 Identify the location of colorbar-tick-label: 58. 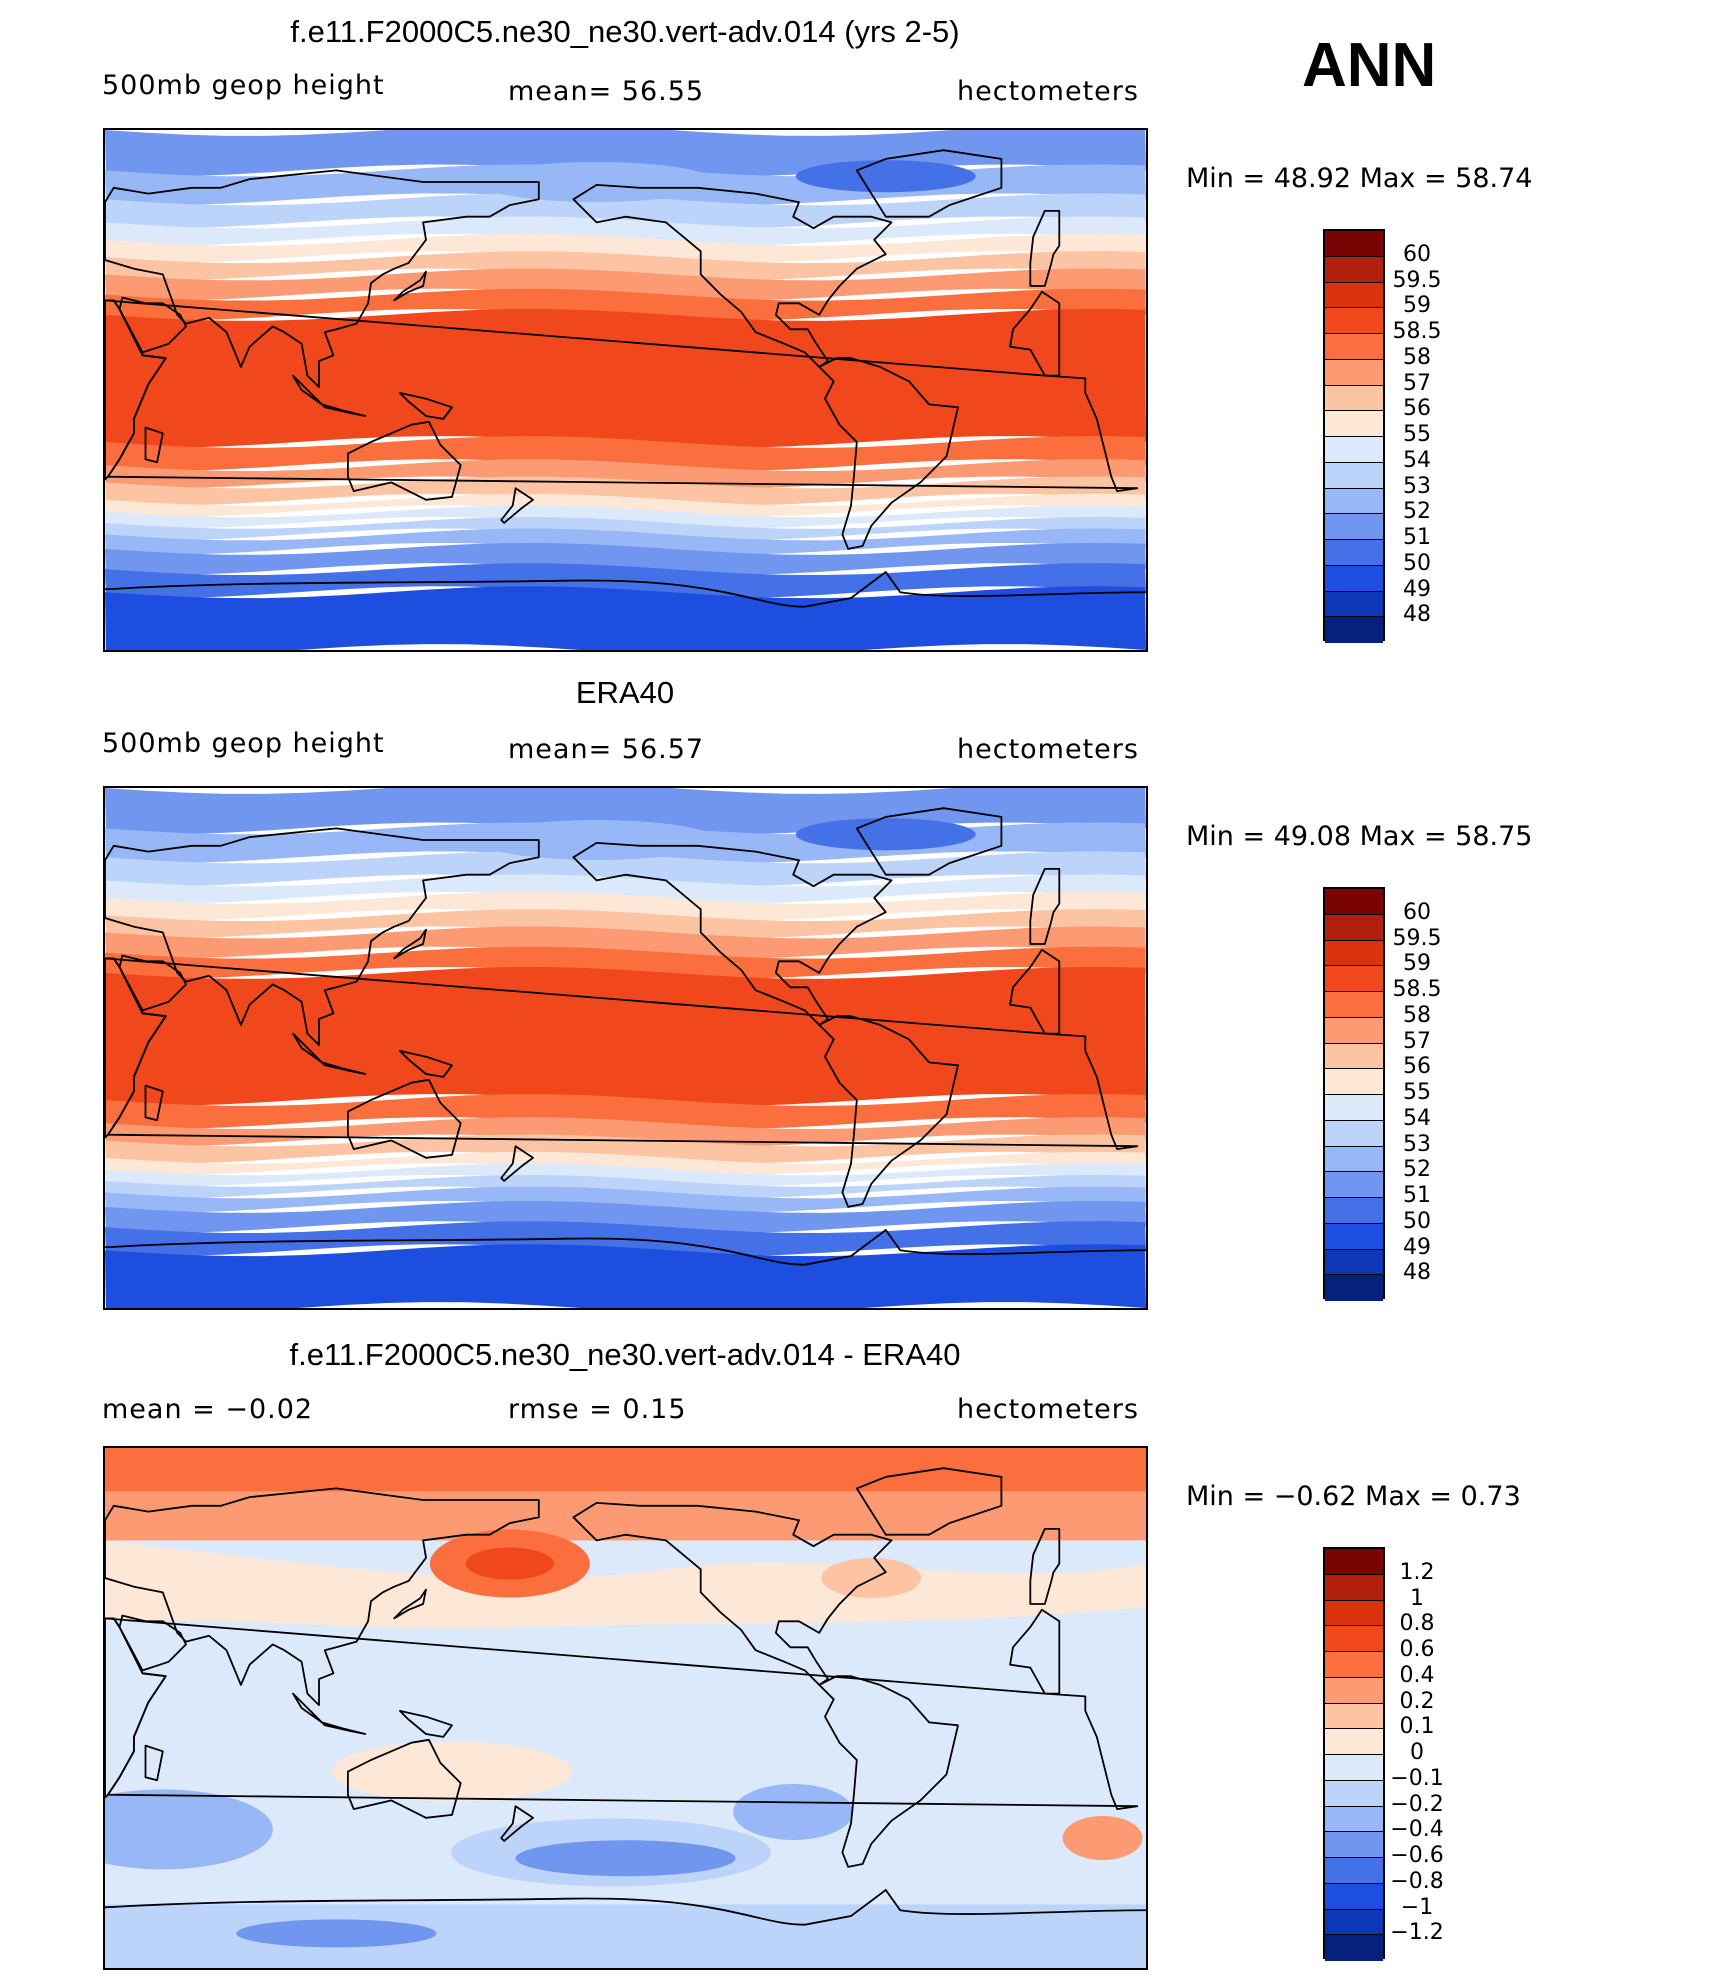
(1417, 357).